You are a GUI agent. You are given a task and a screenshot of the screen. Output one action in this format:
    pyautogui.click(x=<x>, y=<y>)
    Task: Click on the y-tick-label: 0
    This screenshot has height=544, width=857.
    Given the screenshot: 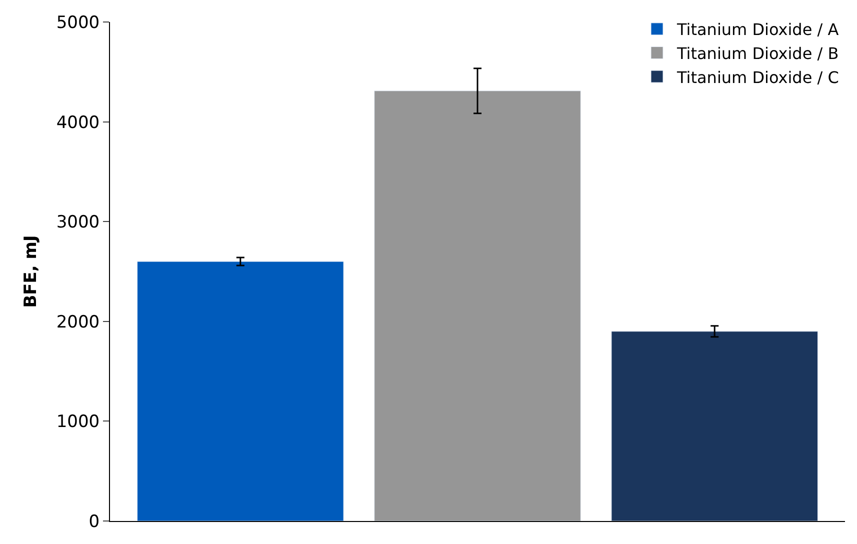 What is the action you would take?
    pyautogui.click(x=94, y=522)
    